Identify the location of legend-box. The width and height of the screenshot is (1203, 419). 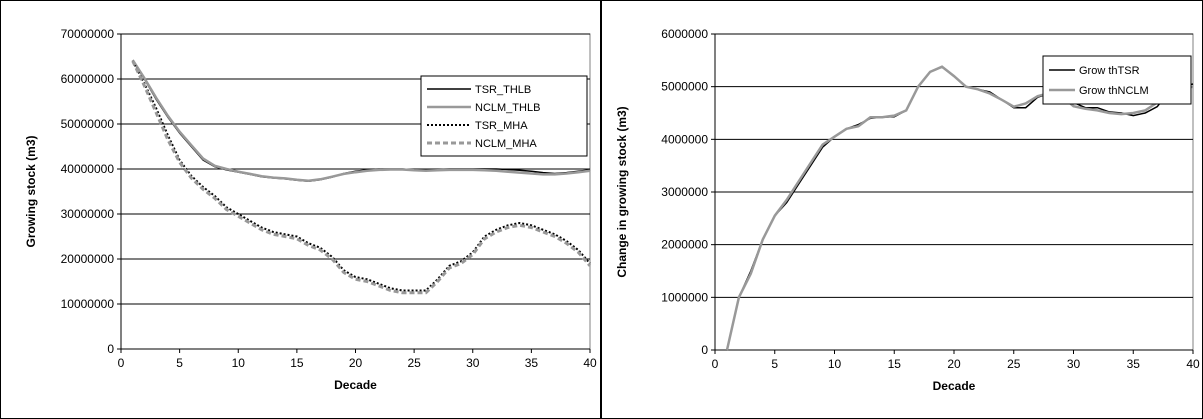
(1117, 80).